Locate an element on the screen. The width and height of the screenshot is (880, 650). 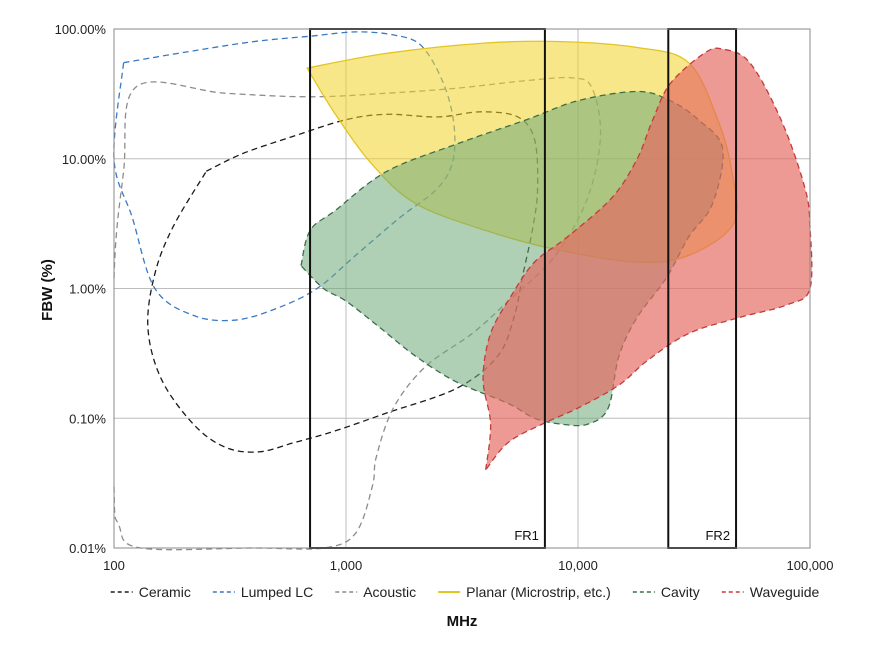
band-fr2-label: FR2 is located at coordinates (717, 535).